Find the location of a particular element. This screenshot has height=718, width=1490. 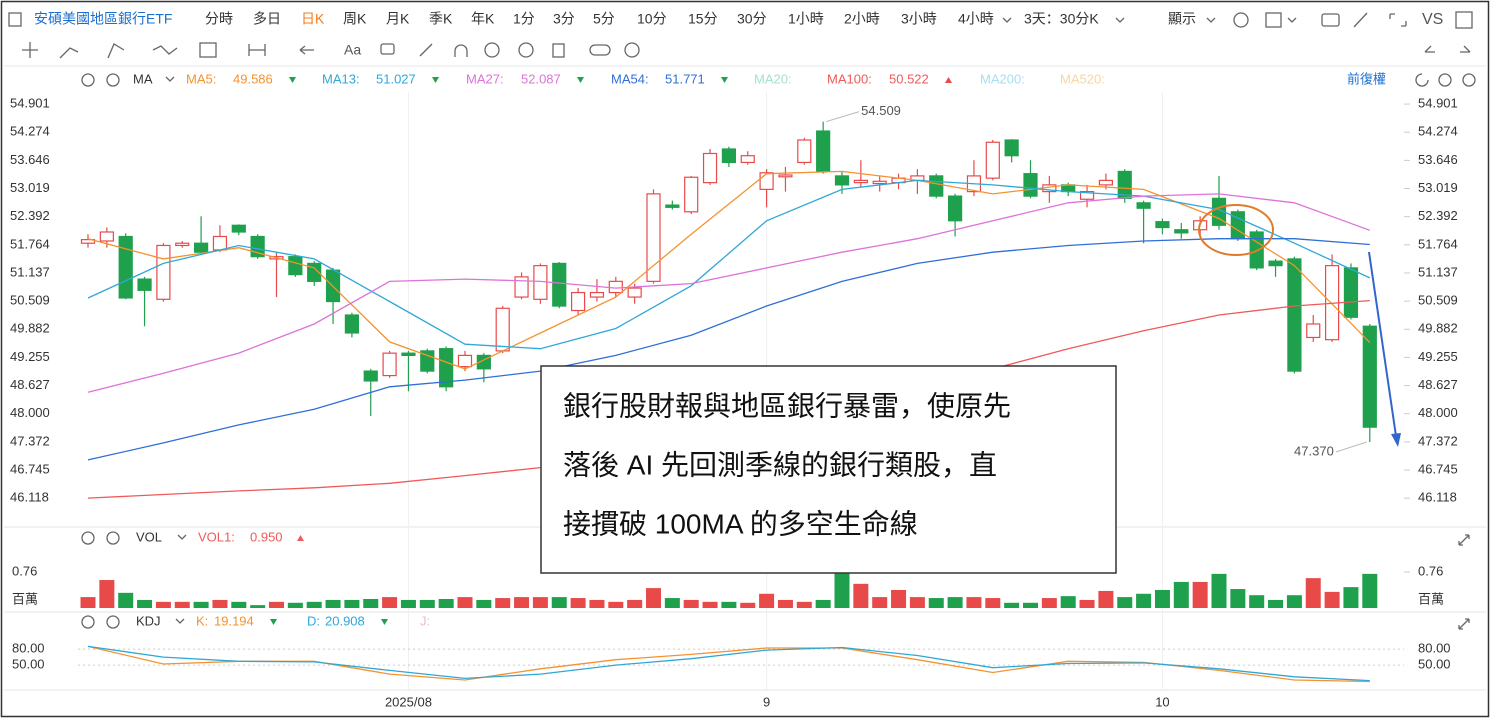

lock-tool is located at coordinates (492, 50).